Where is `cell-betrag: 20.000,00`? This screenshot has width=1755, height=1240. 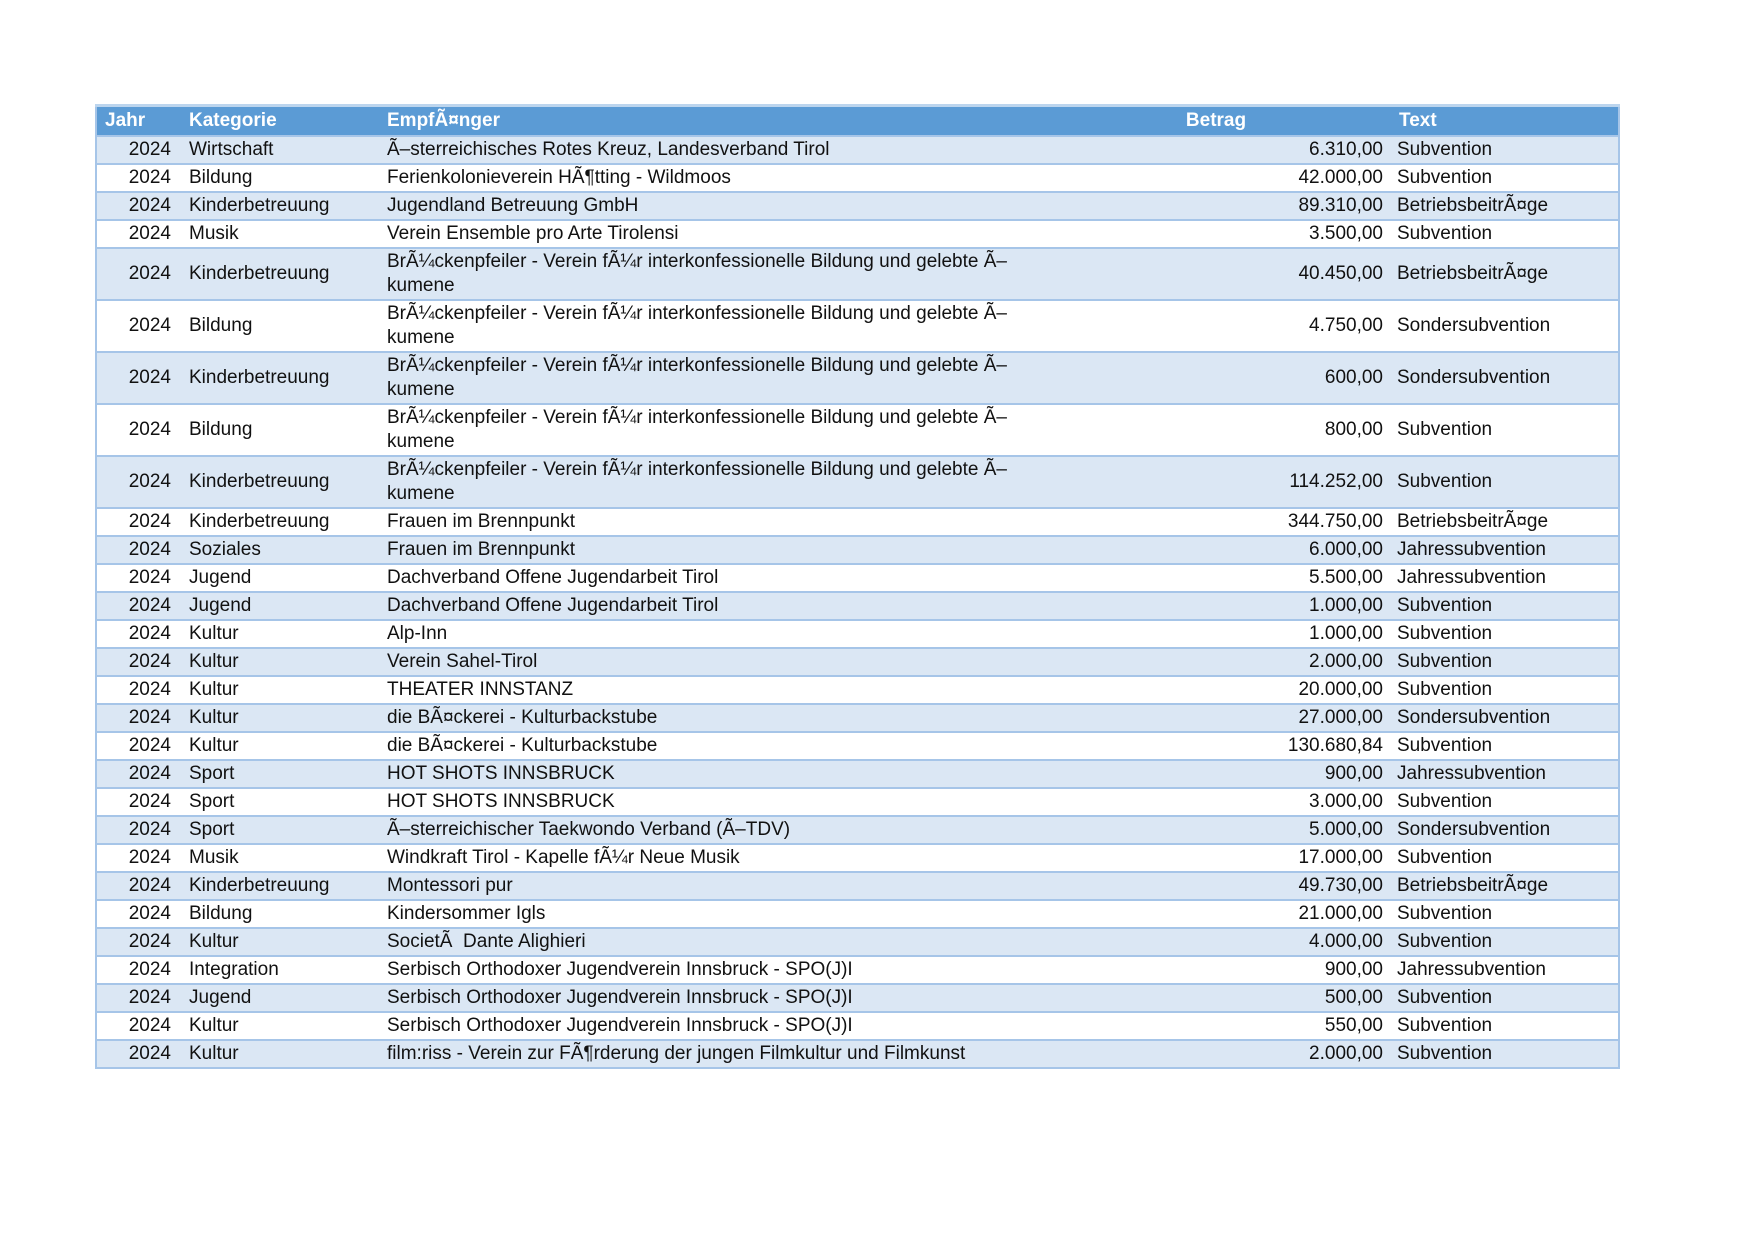
cell-betrag: 20.000,00 is located at coordinates (1216, 690).